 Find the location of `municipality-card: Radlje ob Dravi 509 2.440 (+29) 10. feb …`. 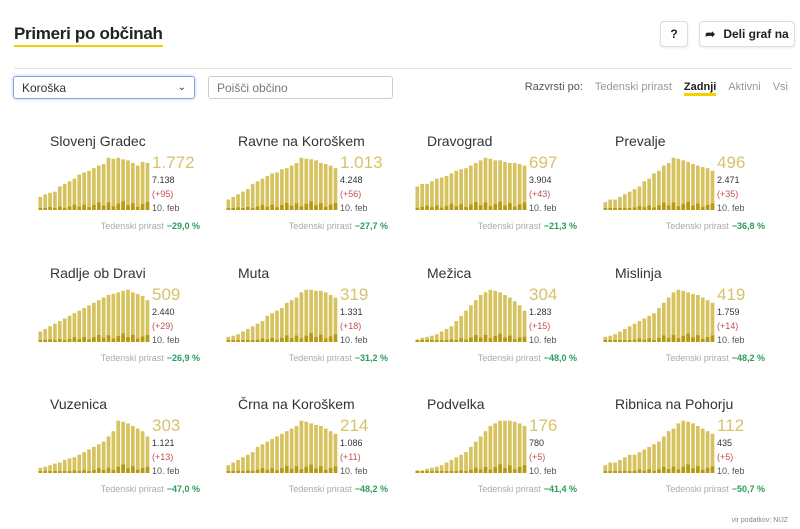

municipality-card: Radlje ob Dravi 509 2.440 (+29) 10. feb … is located at coordinates (123, 325).